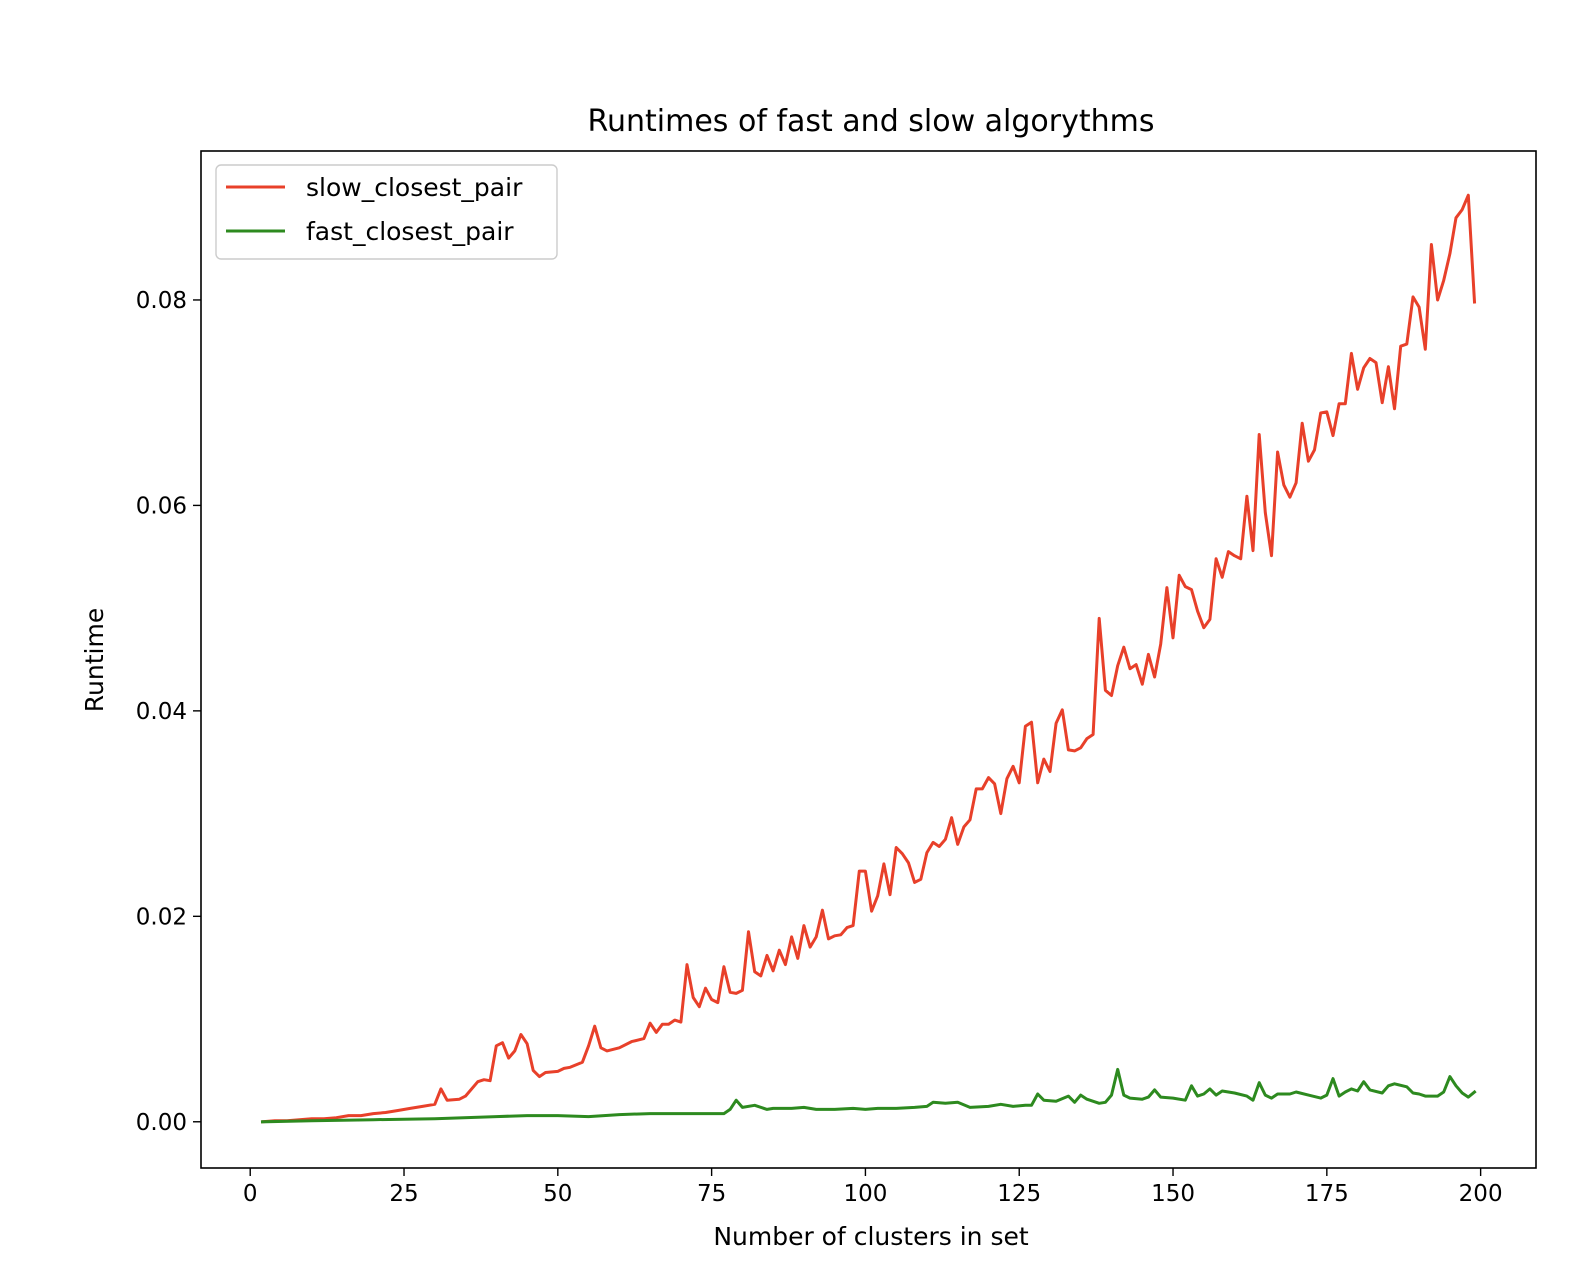 The width and height of the screenshot is (1576, 1280). I want to click on y-tick-label: 0.04, so click(161, 712).